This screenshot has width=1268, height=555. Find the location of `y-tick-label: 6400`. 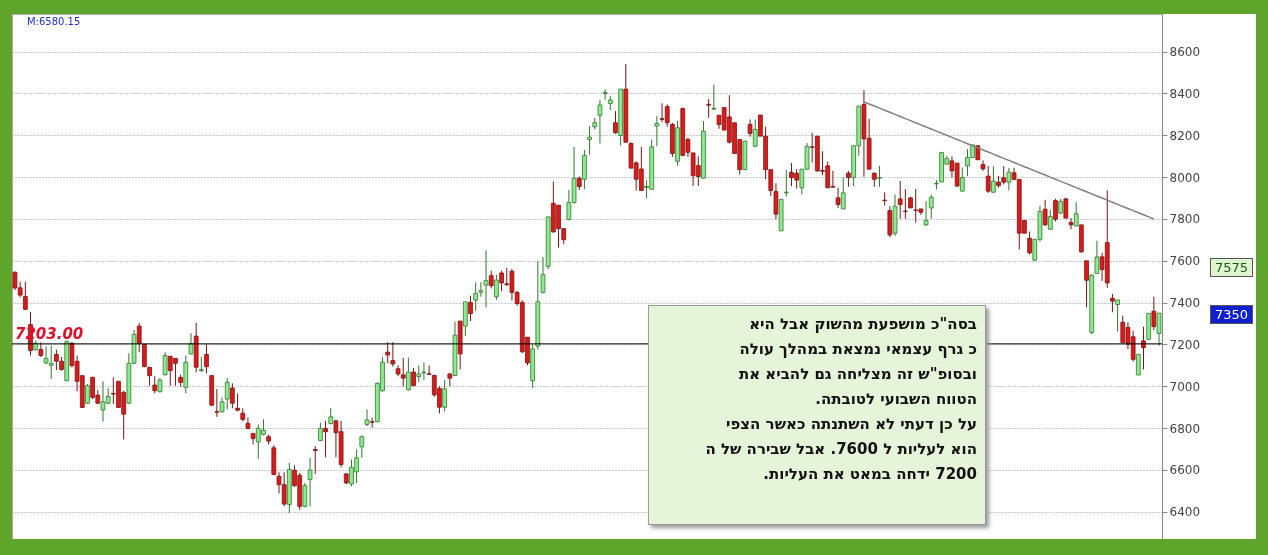

y-tick-label: 6400 is located at coordinates (1185, 512).